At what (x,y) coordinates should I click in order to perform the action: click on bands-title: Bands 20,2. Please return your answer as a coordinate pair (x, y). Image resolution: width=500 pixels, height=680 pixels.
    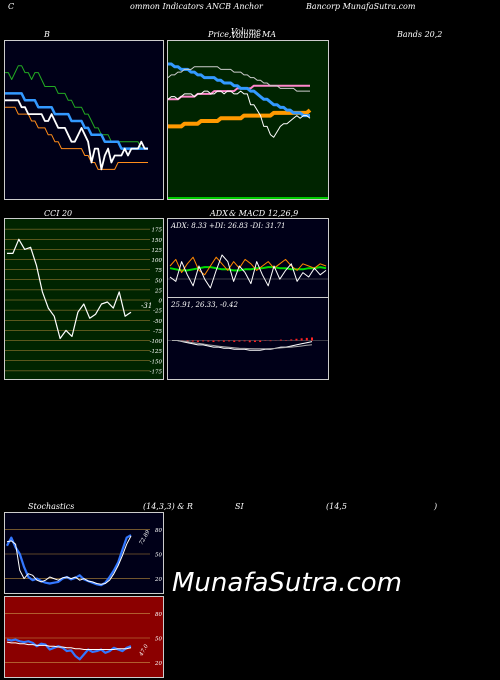
    Looking at the image, I should click on (420, 34).